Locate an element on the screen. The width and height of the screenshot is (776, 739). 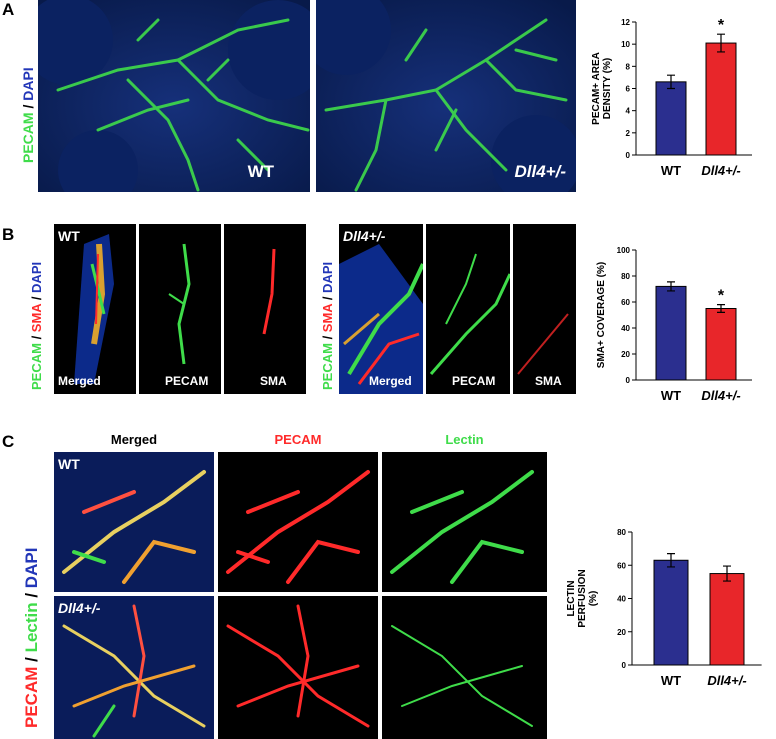
panel-b-label: B is located at coordinates (8, 234).